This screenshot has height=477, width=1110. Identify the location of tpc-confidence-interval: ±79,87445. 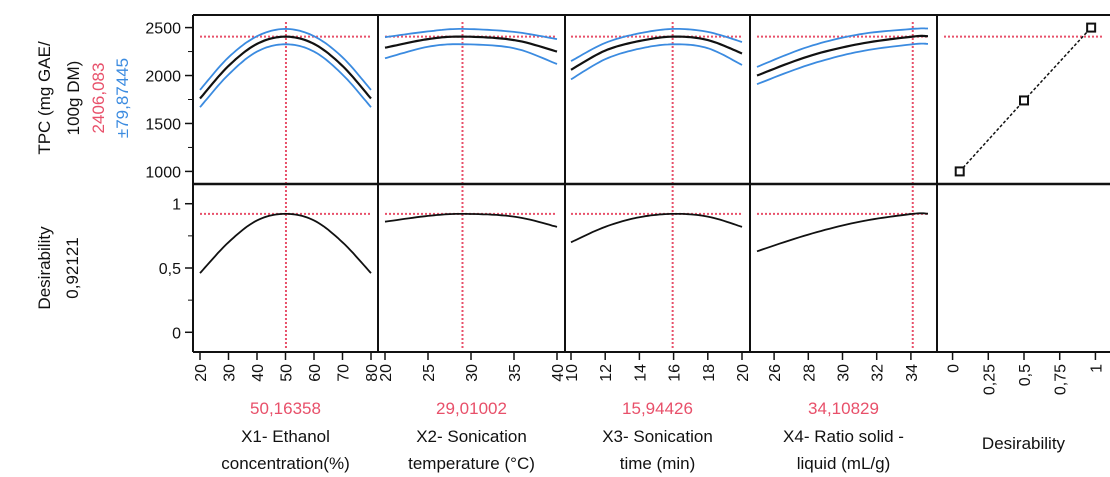
(122, 98).